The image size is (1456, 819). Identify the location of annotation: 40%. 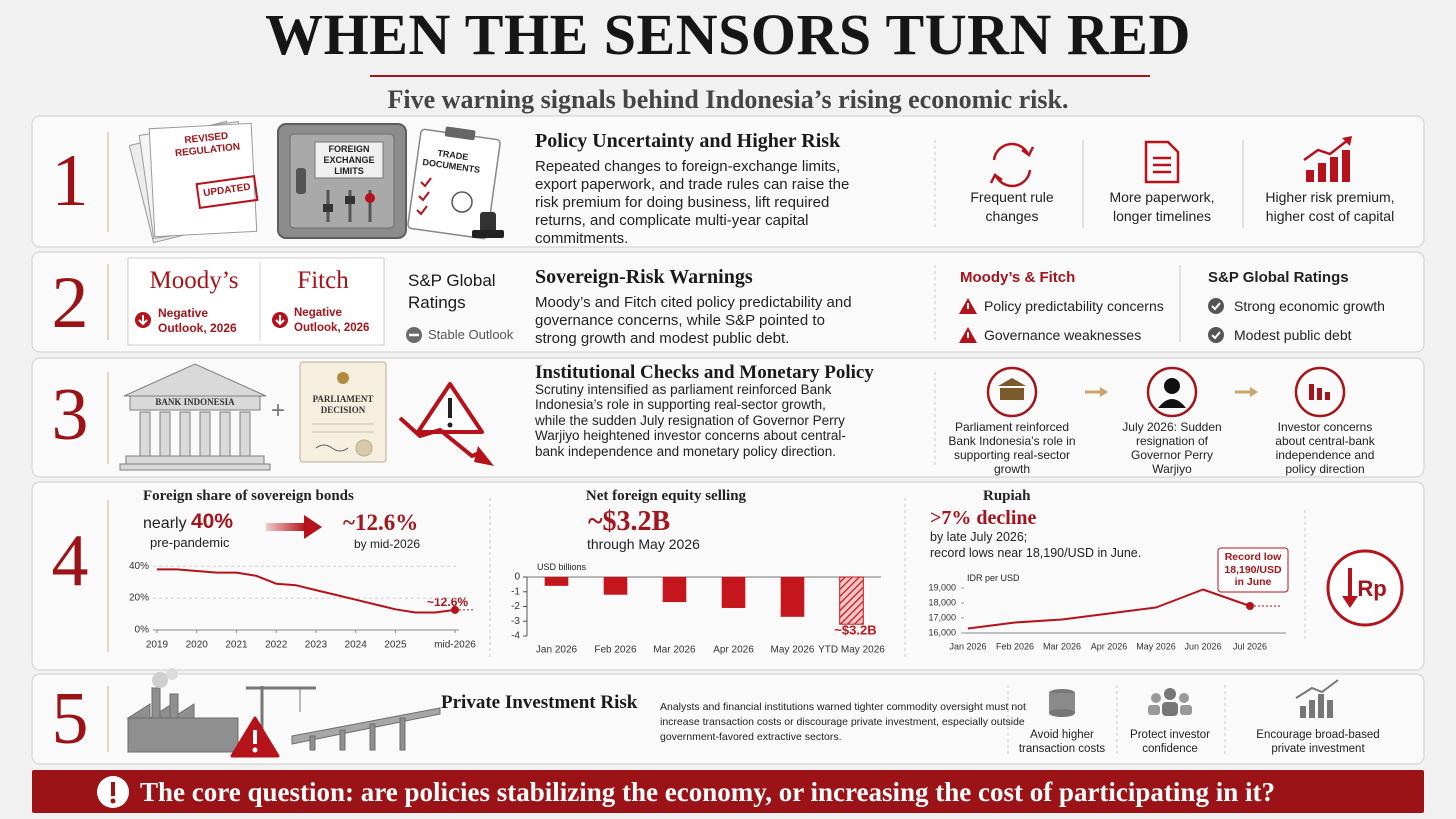
(212, 521).